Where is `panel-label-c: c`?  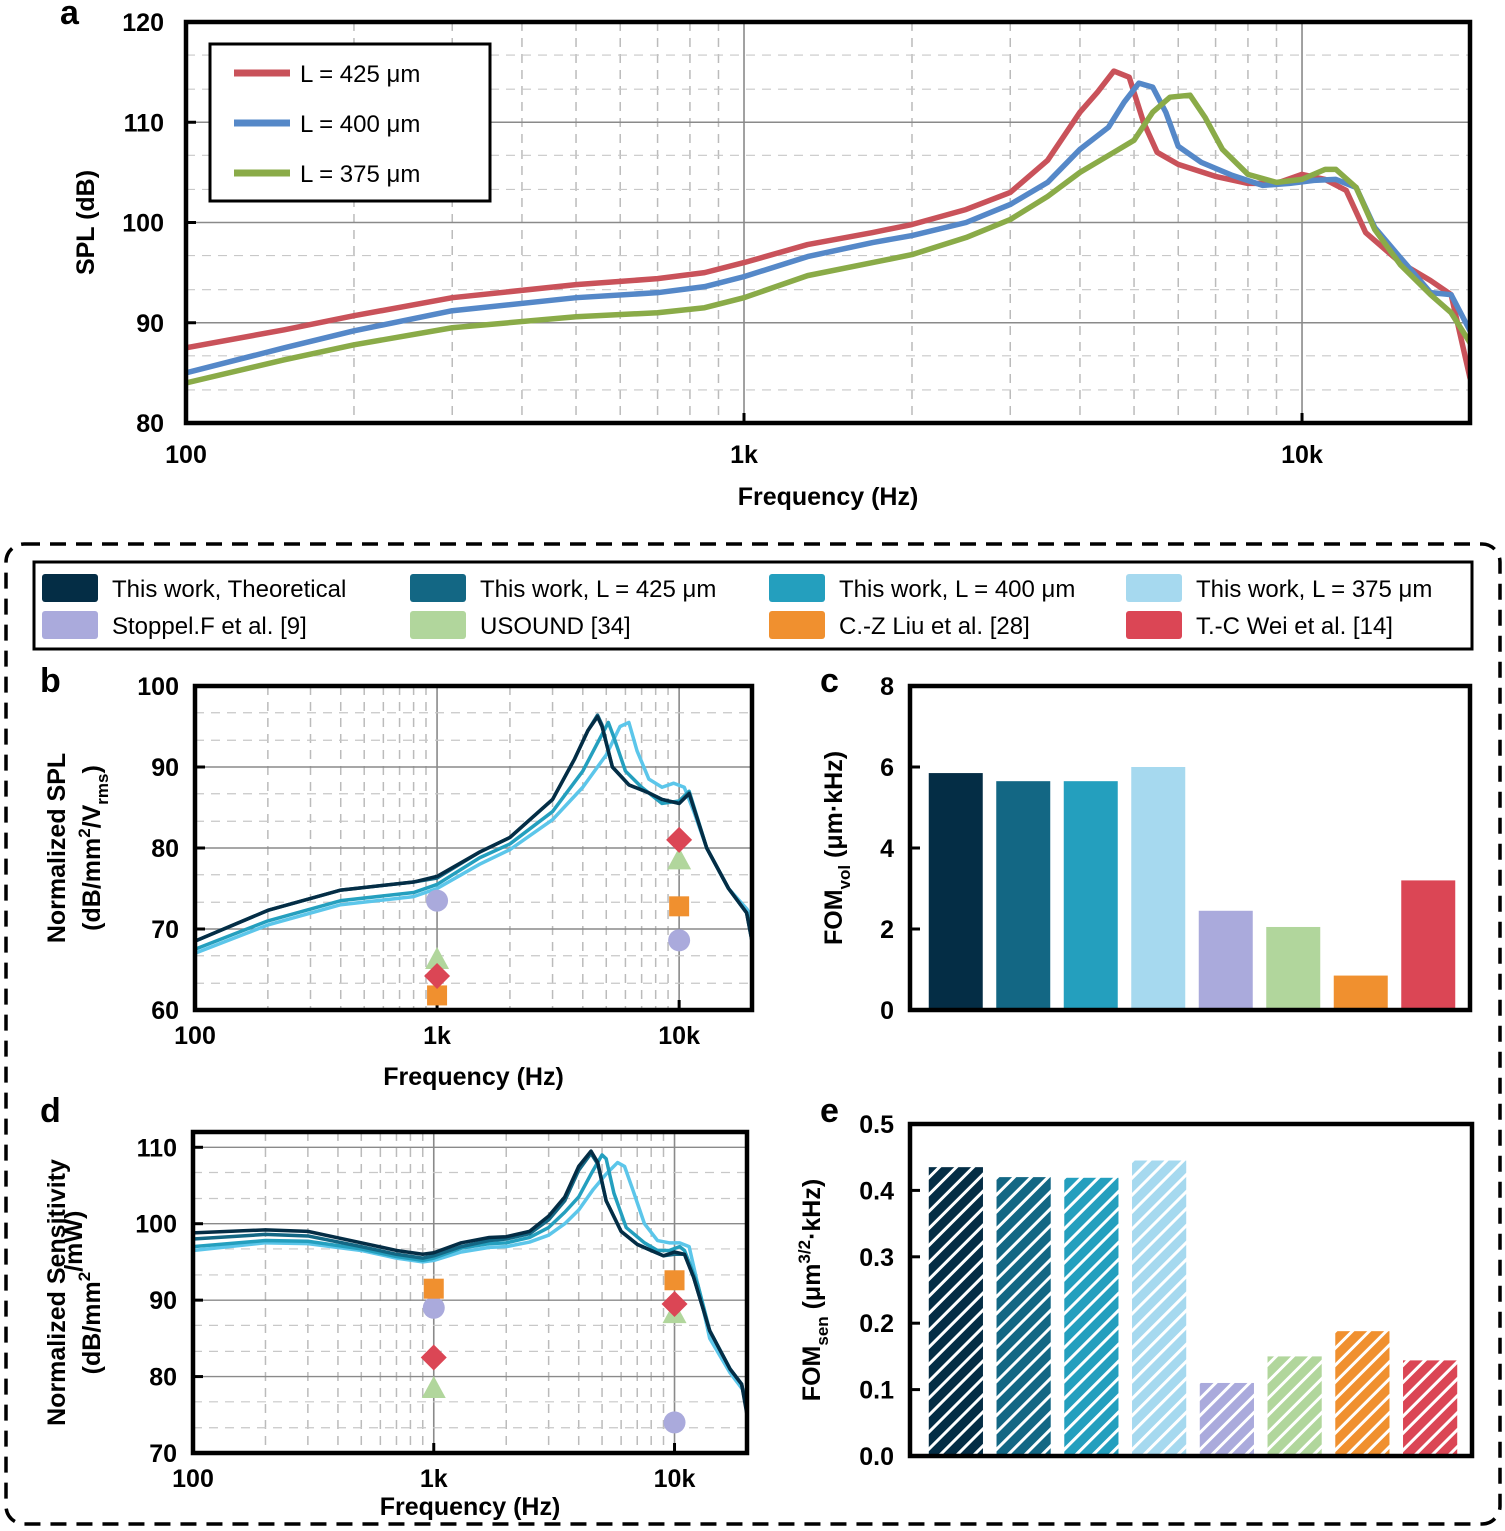 panel-label-c: c is located at coordinates (829, 681).